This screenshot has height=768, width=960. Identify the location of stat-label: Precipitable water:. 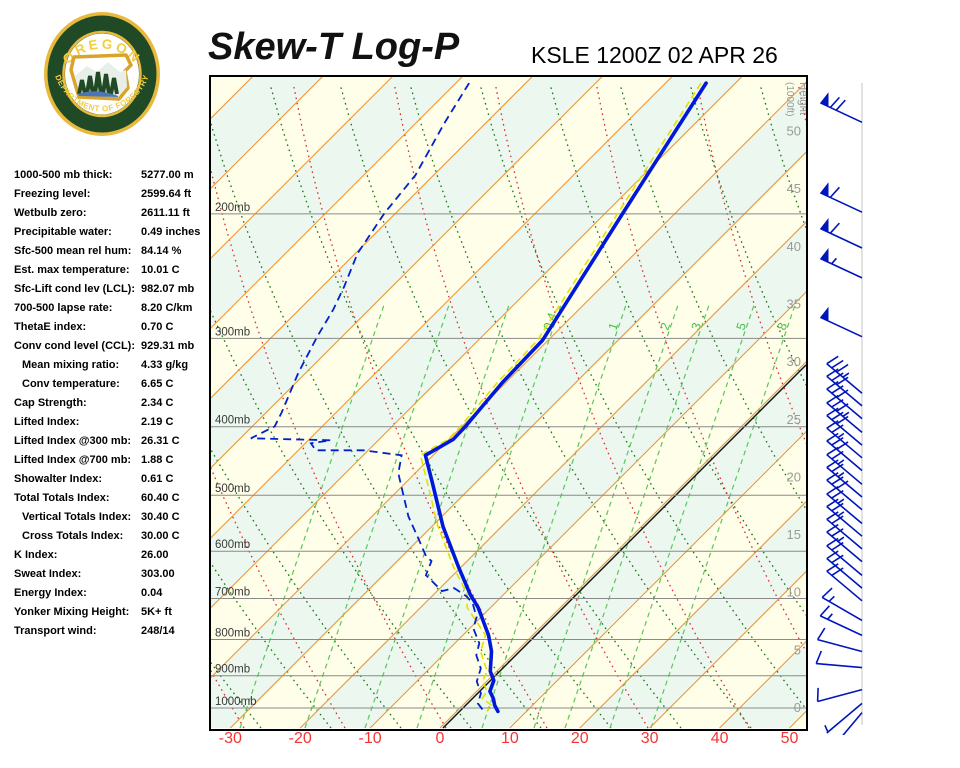
(63, 232).